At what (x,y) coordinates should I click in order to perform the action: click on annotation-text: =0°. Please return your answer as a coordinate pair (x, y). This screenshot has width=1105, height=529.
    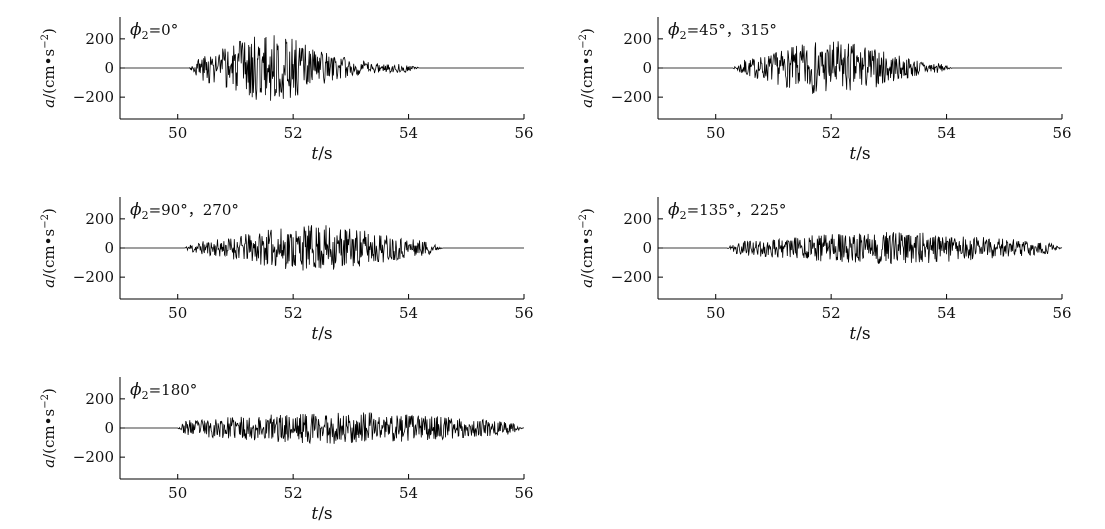
    Looking at the image, I should click on (164, 30).